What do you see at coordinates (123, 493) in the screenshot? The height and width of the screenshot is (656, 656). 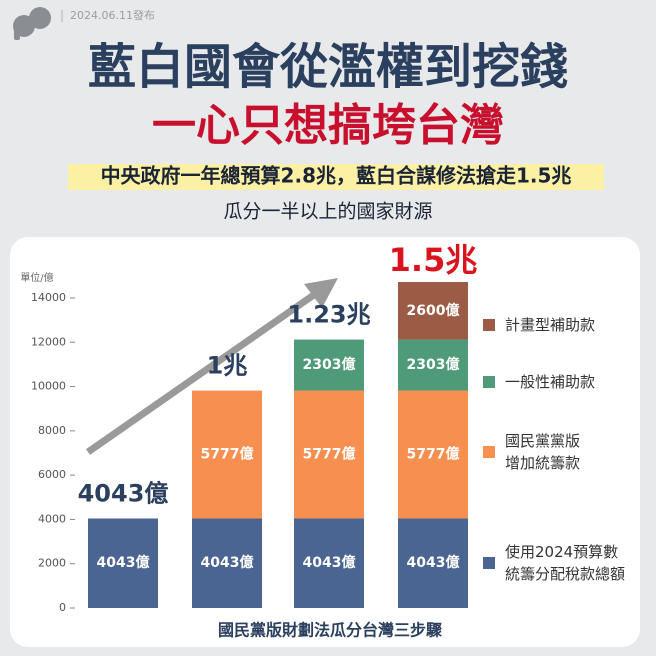 I see `total-label: 4043億` at bounding box center [123, 493].